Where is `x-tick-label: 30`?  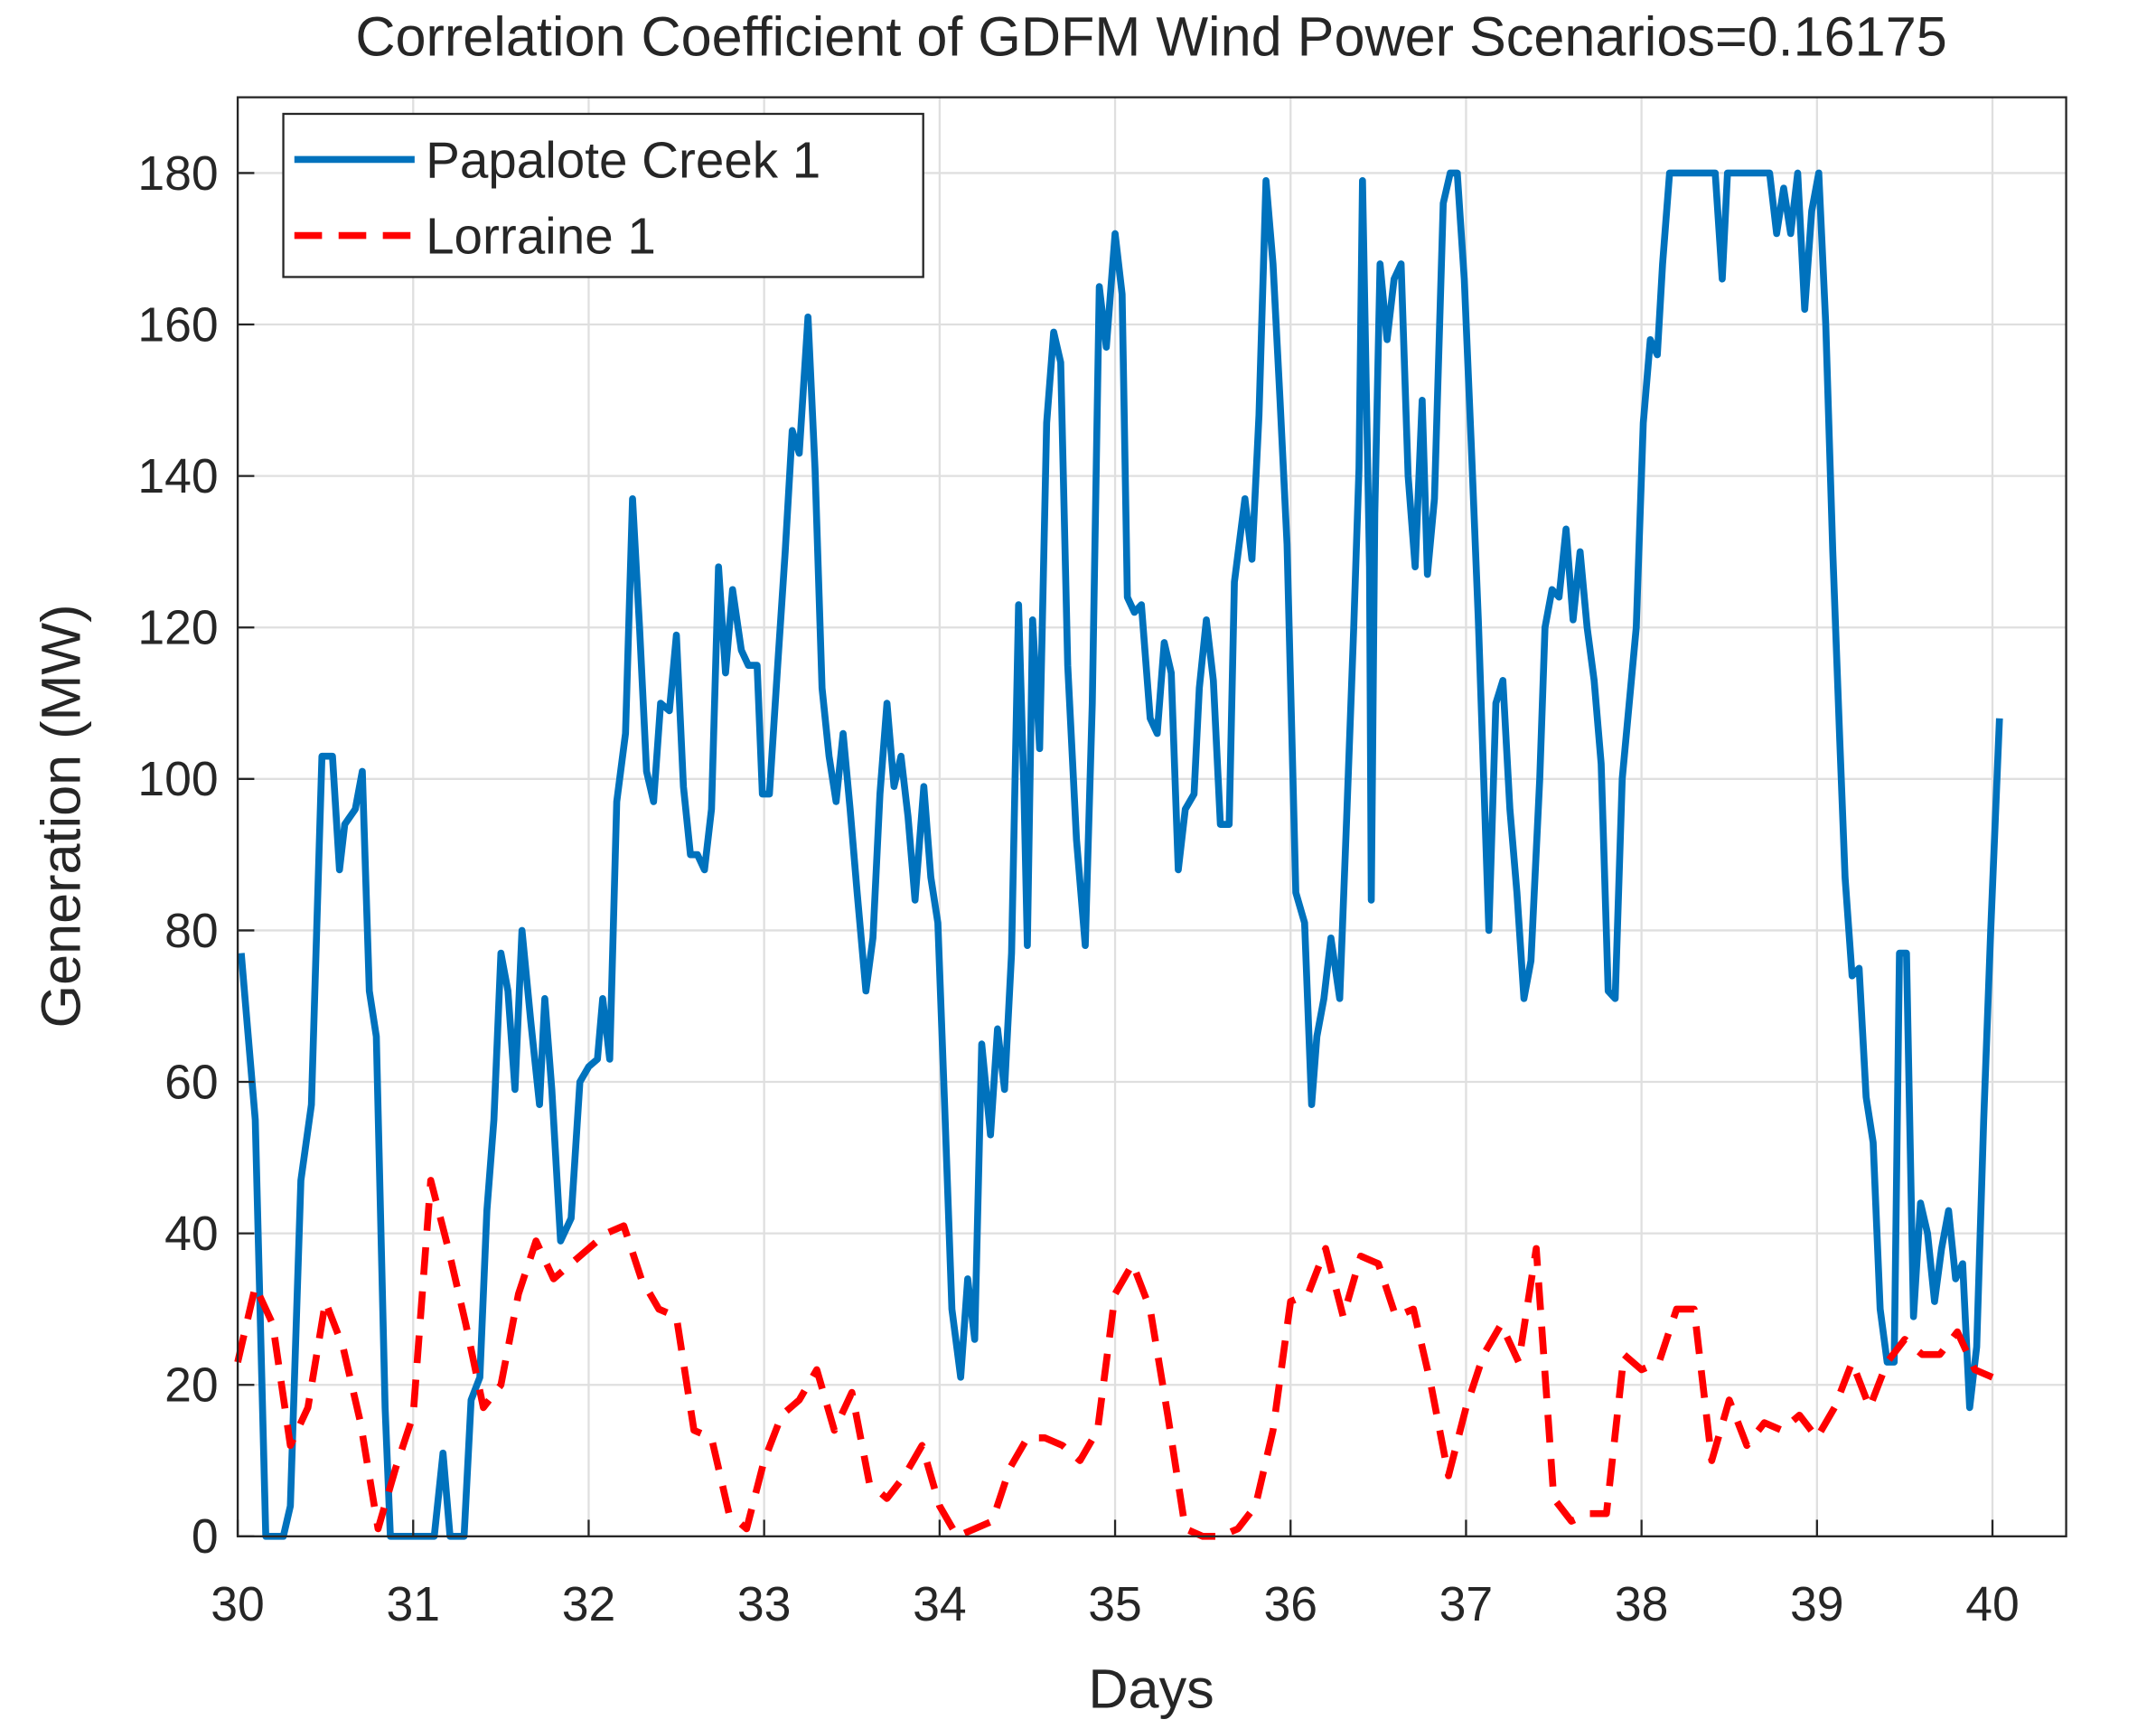
x-tick-label: 30 is located at coordinates (238, 1604).